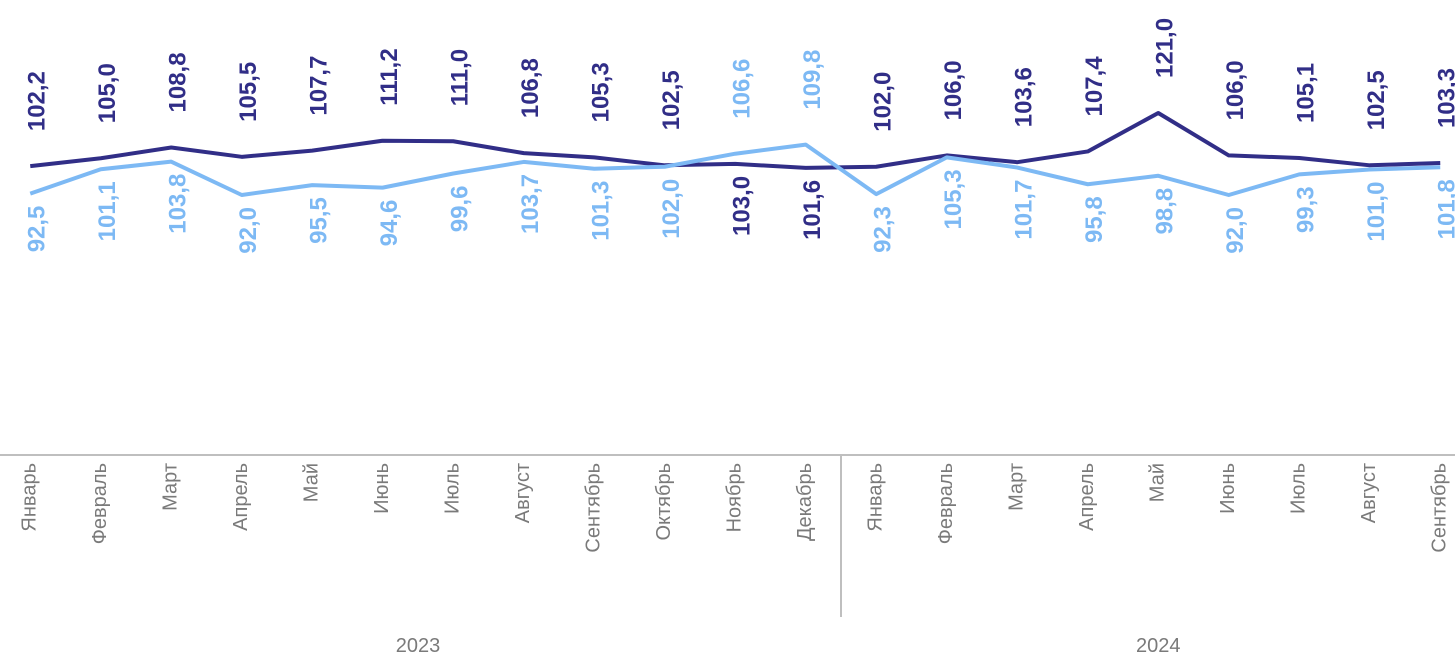 This screenshot has width=1455, height=656. Describe the element at coordinates (1165, 48) in the screenshot. I see `data-label: 121,0` at that location.